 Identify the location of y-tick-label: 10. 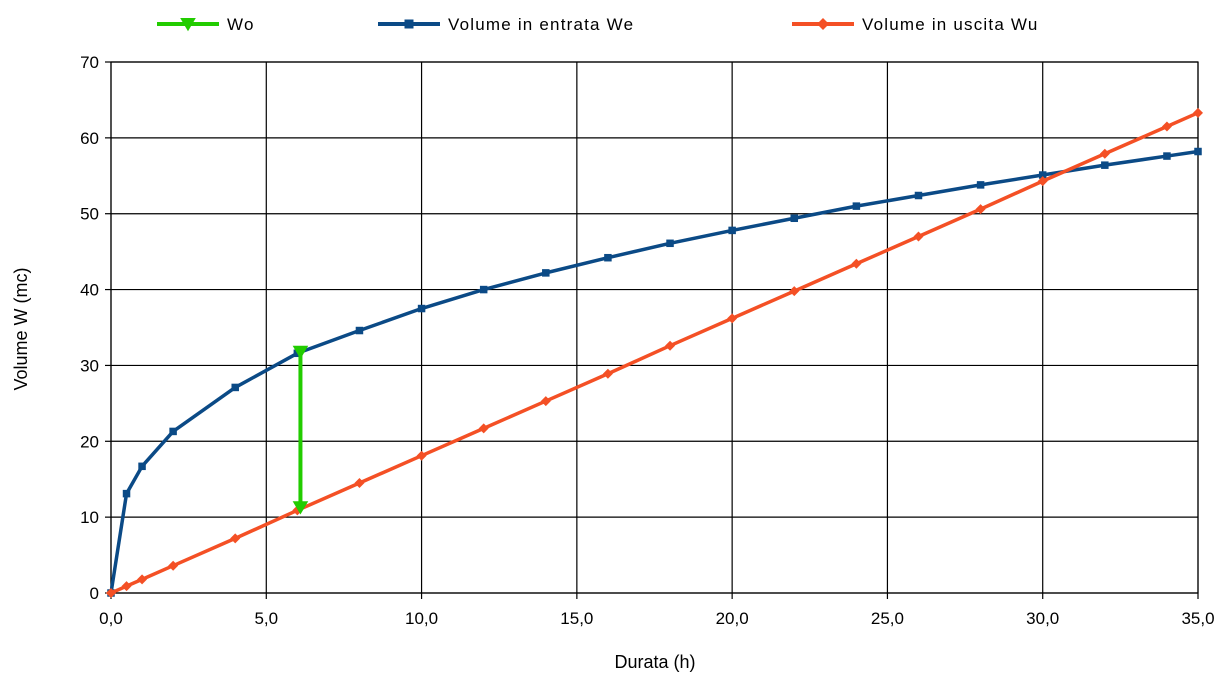
(89, 517).